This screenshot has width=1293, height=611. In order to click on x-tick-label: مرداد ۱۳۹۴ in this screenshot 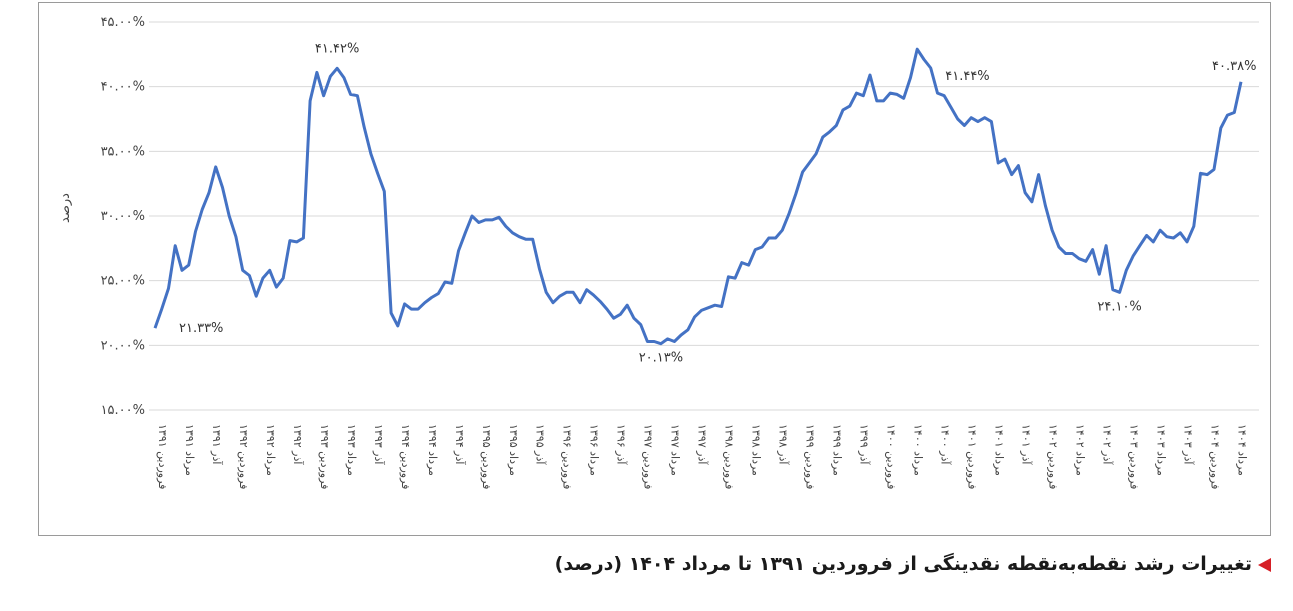, I will do `click(432, 450)`.